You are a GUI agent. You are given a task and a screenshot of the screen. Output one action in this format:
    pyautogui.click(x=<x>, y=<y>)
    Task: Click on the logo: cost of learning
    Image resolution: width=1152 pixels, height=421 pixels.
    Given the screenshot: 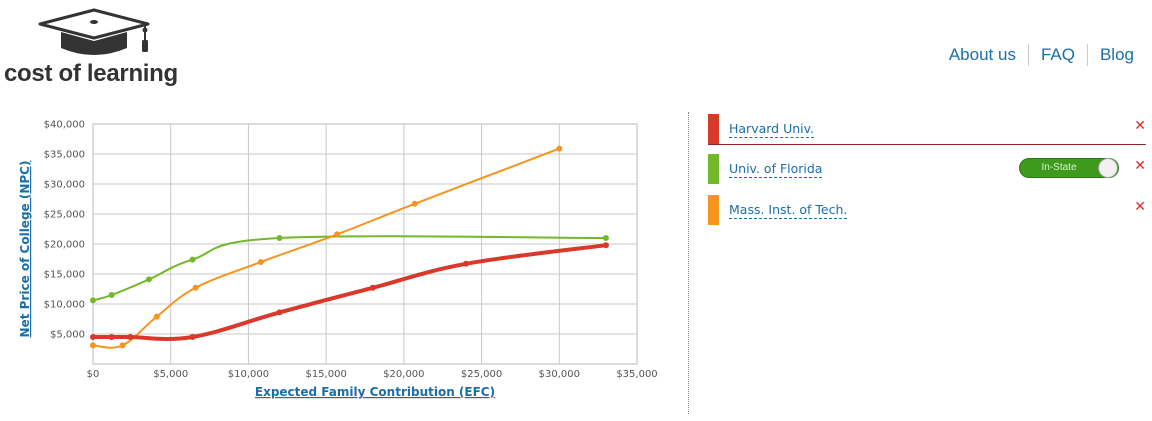 What is the action you would take?
    pyautogui.click(x=100, y=50)
    